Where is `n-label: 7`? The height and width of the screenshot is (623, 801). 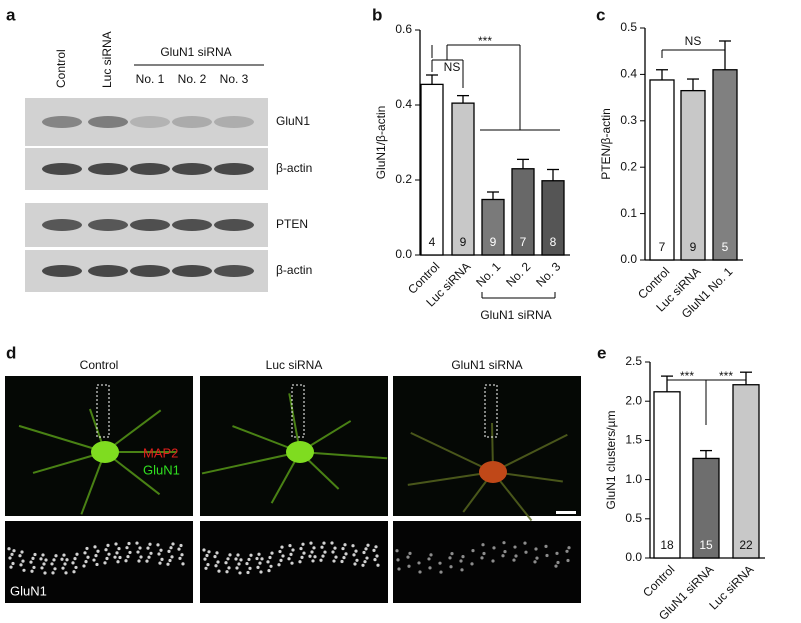 n-label: 7 is located at coordinates (523, 242).